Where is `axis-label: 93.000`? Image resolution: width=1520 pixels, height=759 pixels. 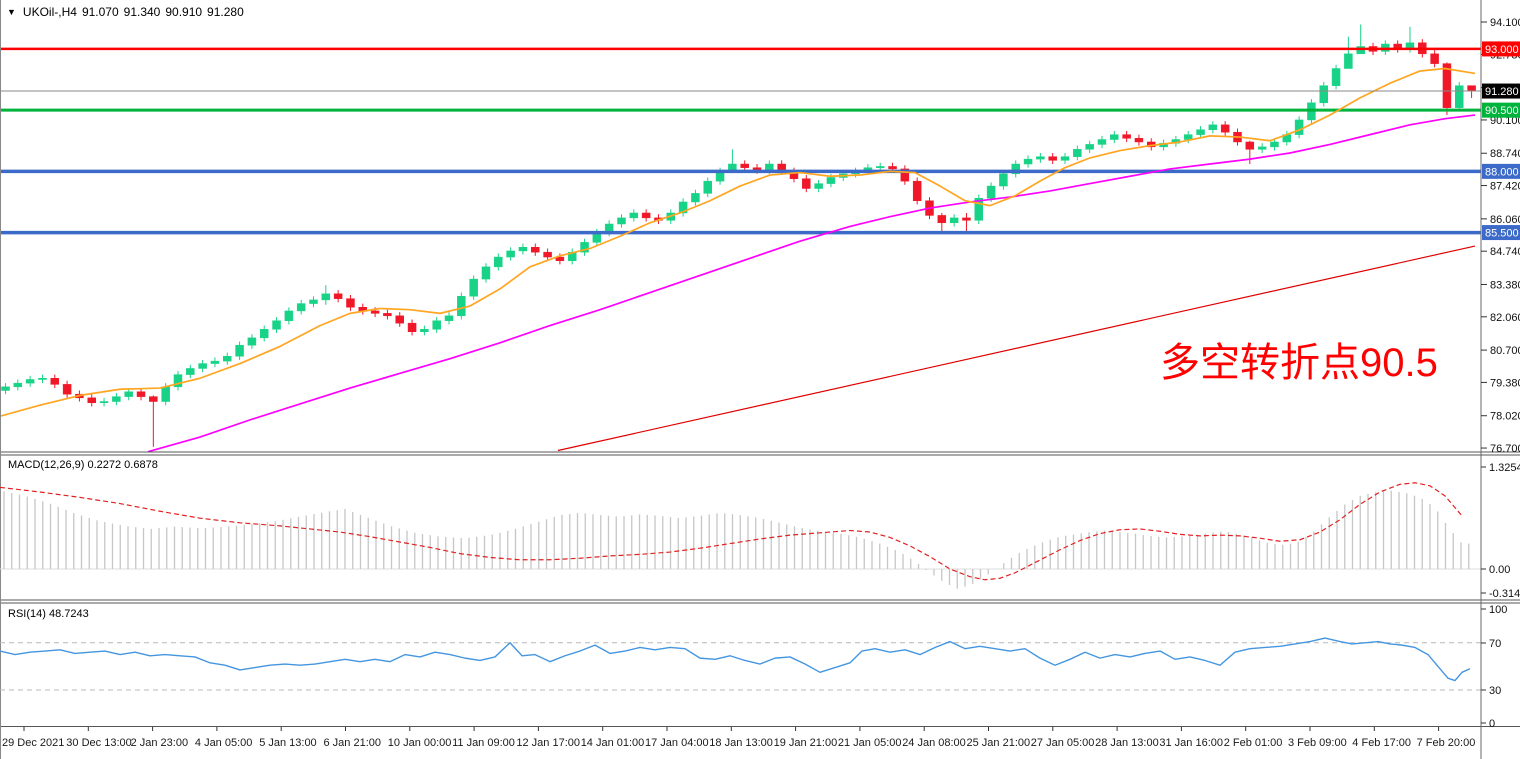 axis-label: 93.000 is located at coordinates (1502, 50).